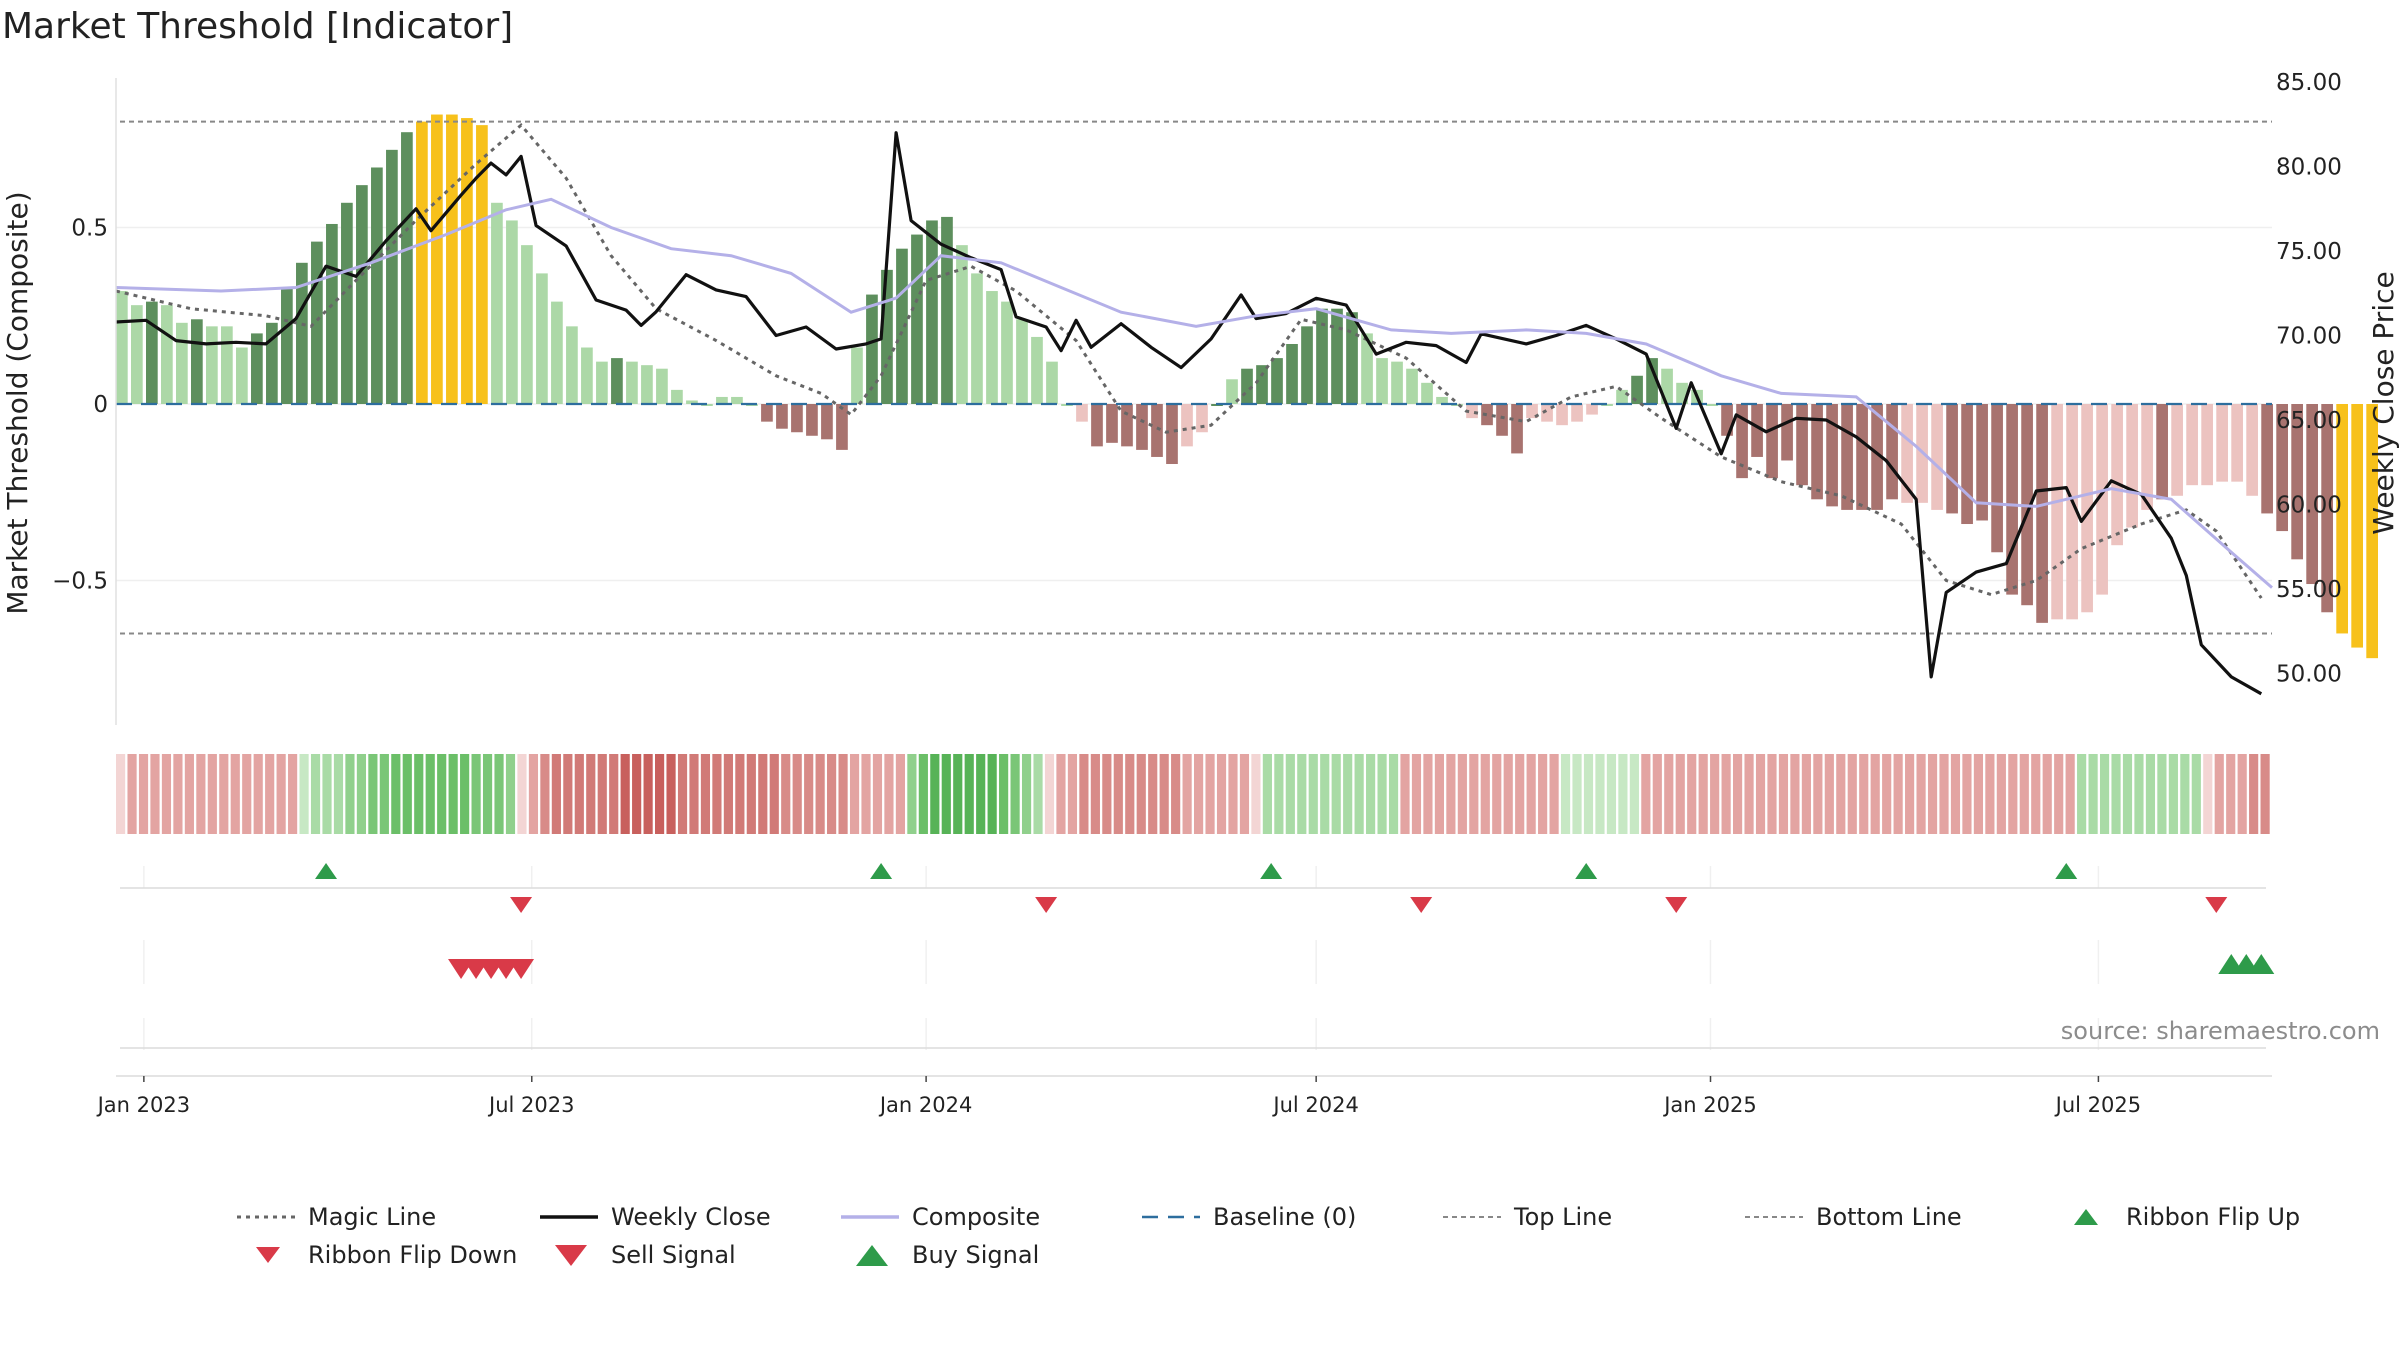 The image size is (2400, 1350). I want to click on signal-rows, so click(1195, 970).